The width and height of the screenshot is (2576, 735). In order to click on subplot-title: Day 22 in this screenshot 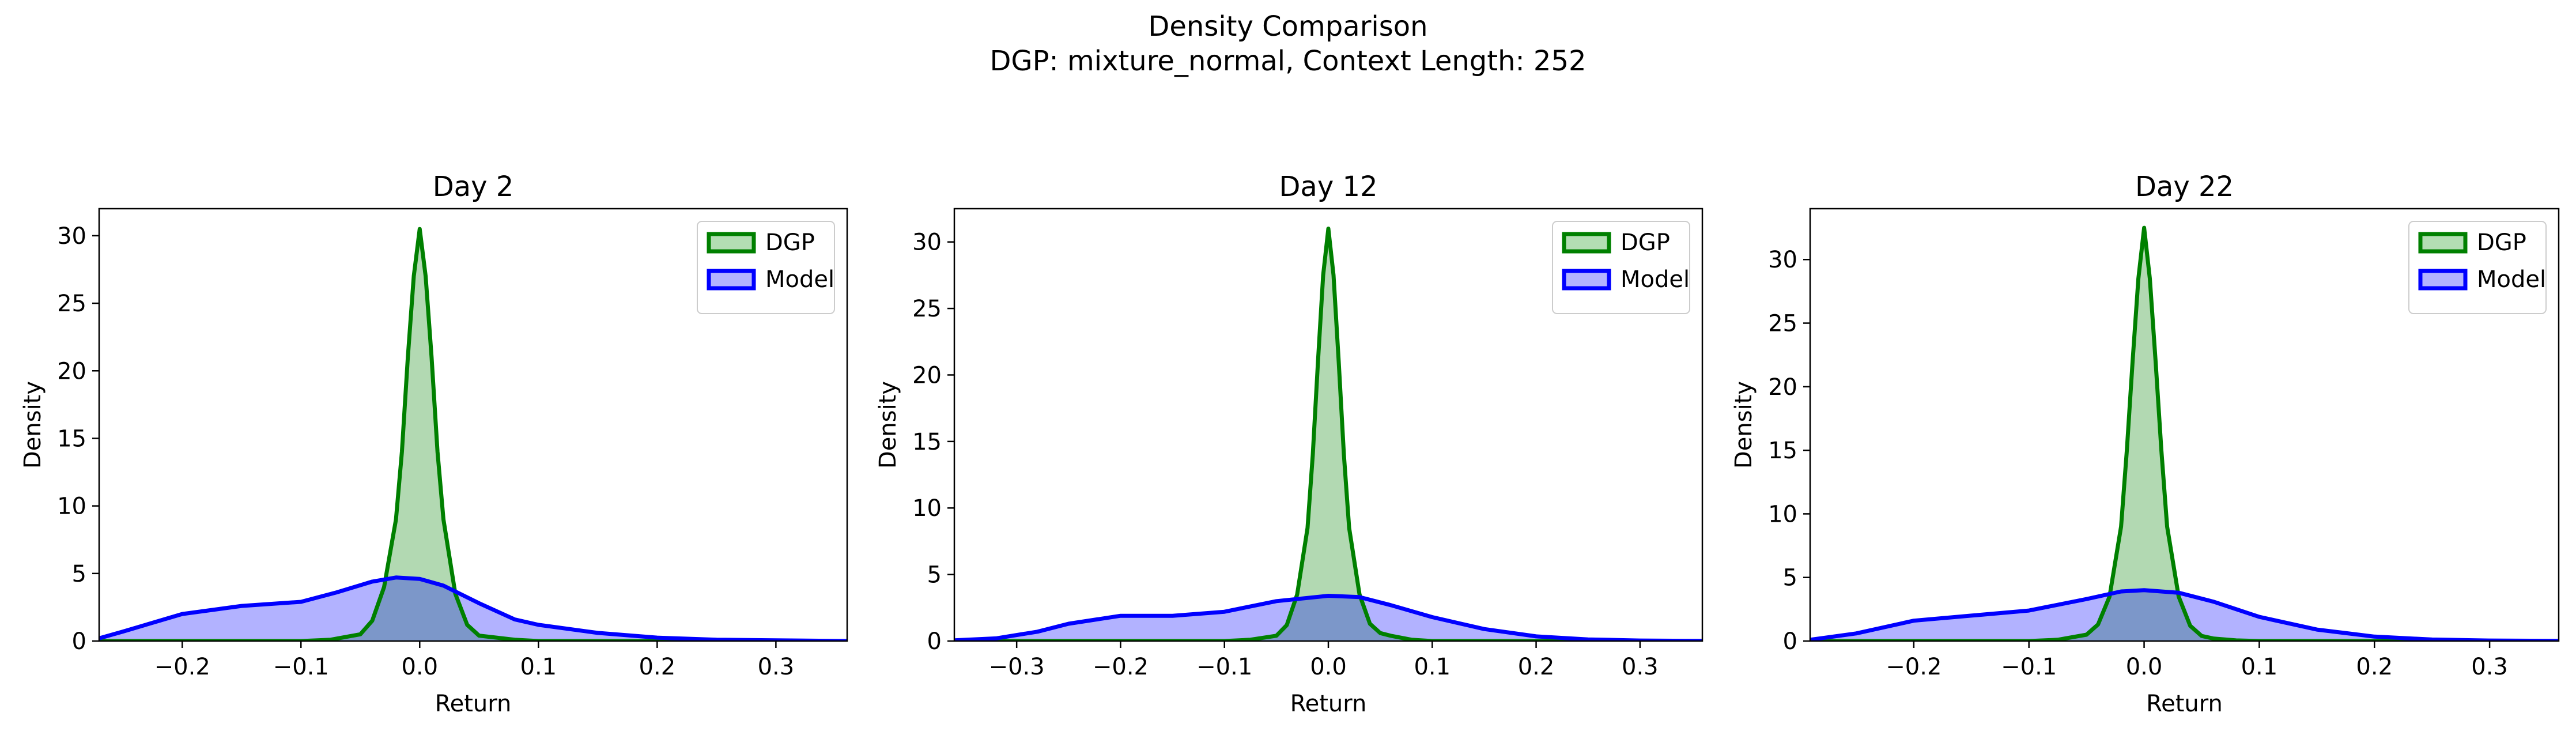, I will do `click(2184, 187)`.